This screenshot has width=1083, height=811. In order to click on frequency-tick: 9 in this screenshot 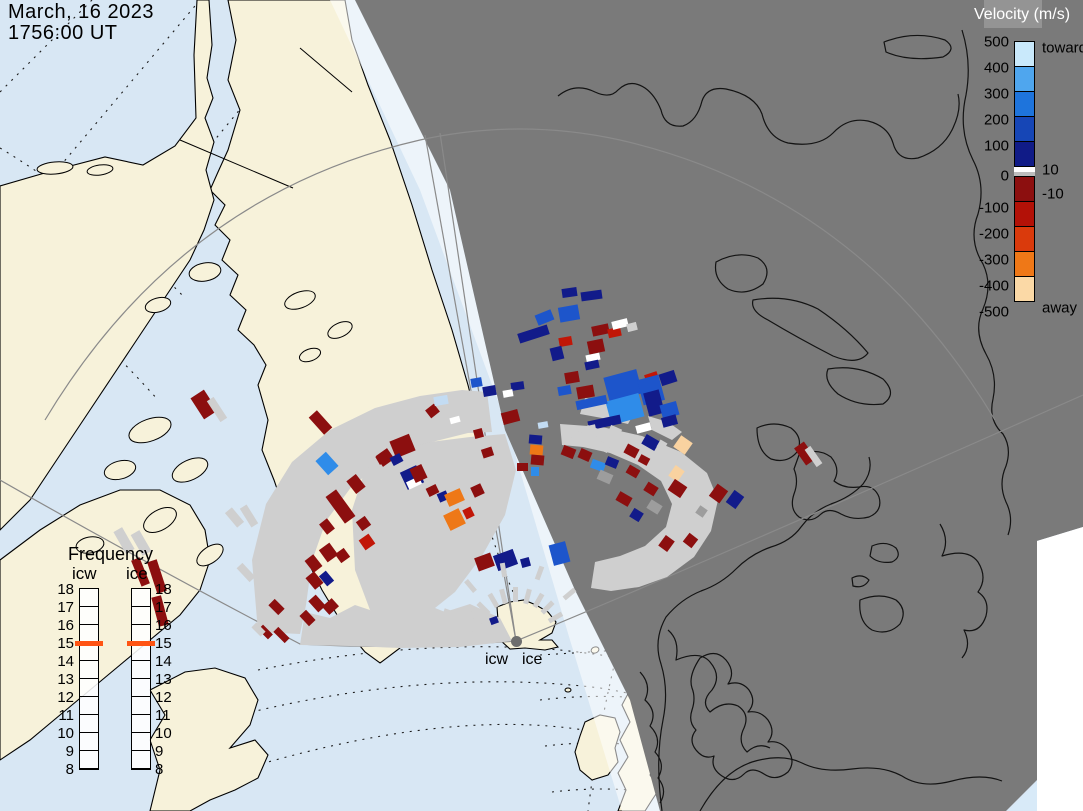, I will do `click(159, 751)`.